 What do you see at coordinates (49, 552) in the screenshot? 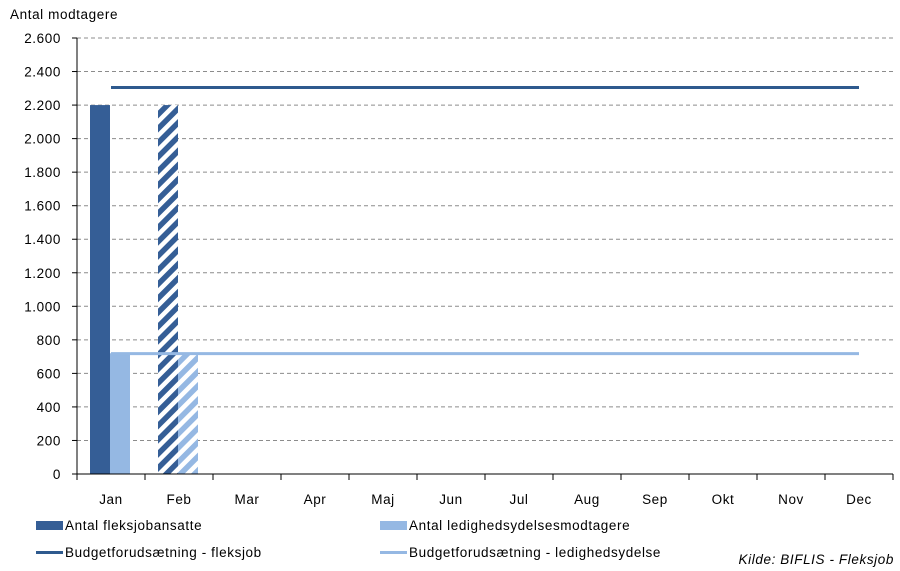
I see `legend-swatch-budget-fleksjob` at bounding box center [49, 552].